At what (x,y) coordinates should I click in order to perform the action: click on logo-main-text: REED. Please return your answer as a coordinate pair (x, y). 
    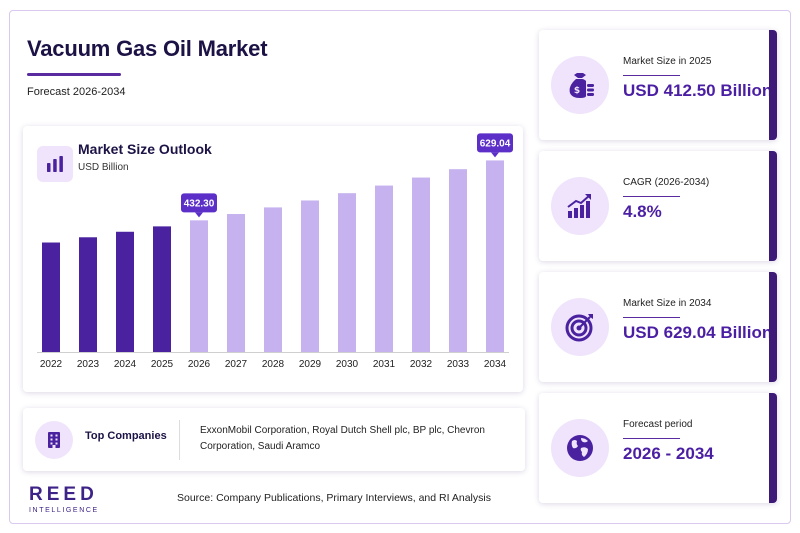
    Looking at the image, I should click on (63, 494).